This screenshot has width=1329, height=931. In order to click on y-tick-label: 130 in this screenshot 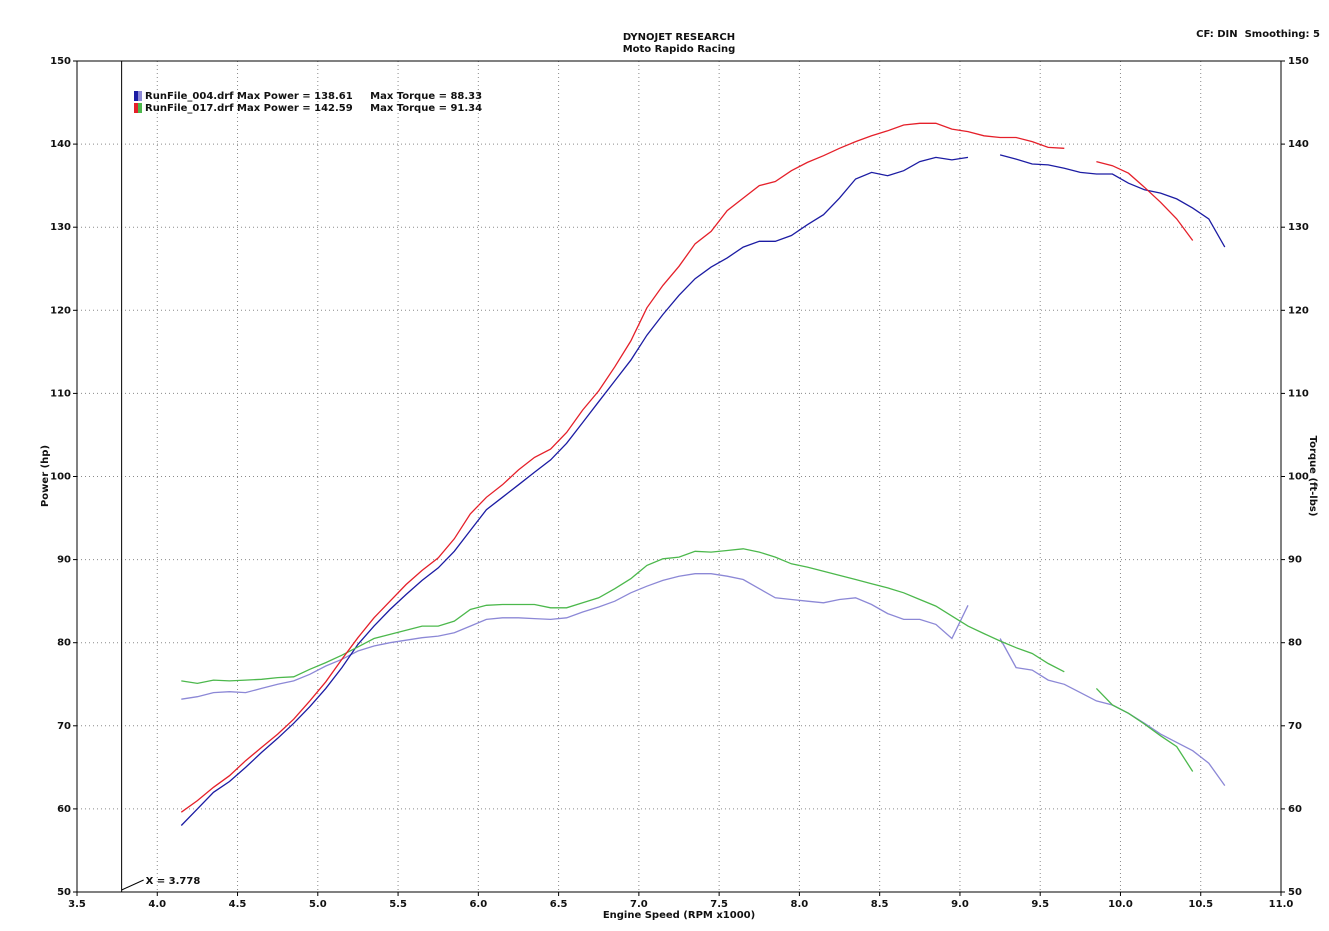, I will do `click(60, 227)`.